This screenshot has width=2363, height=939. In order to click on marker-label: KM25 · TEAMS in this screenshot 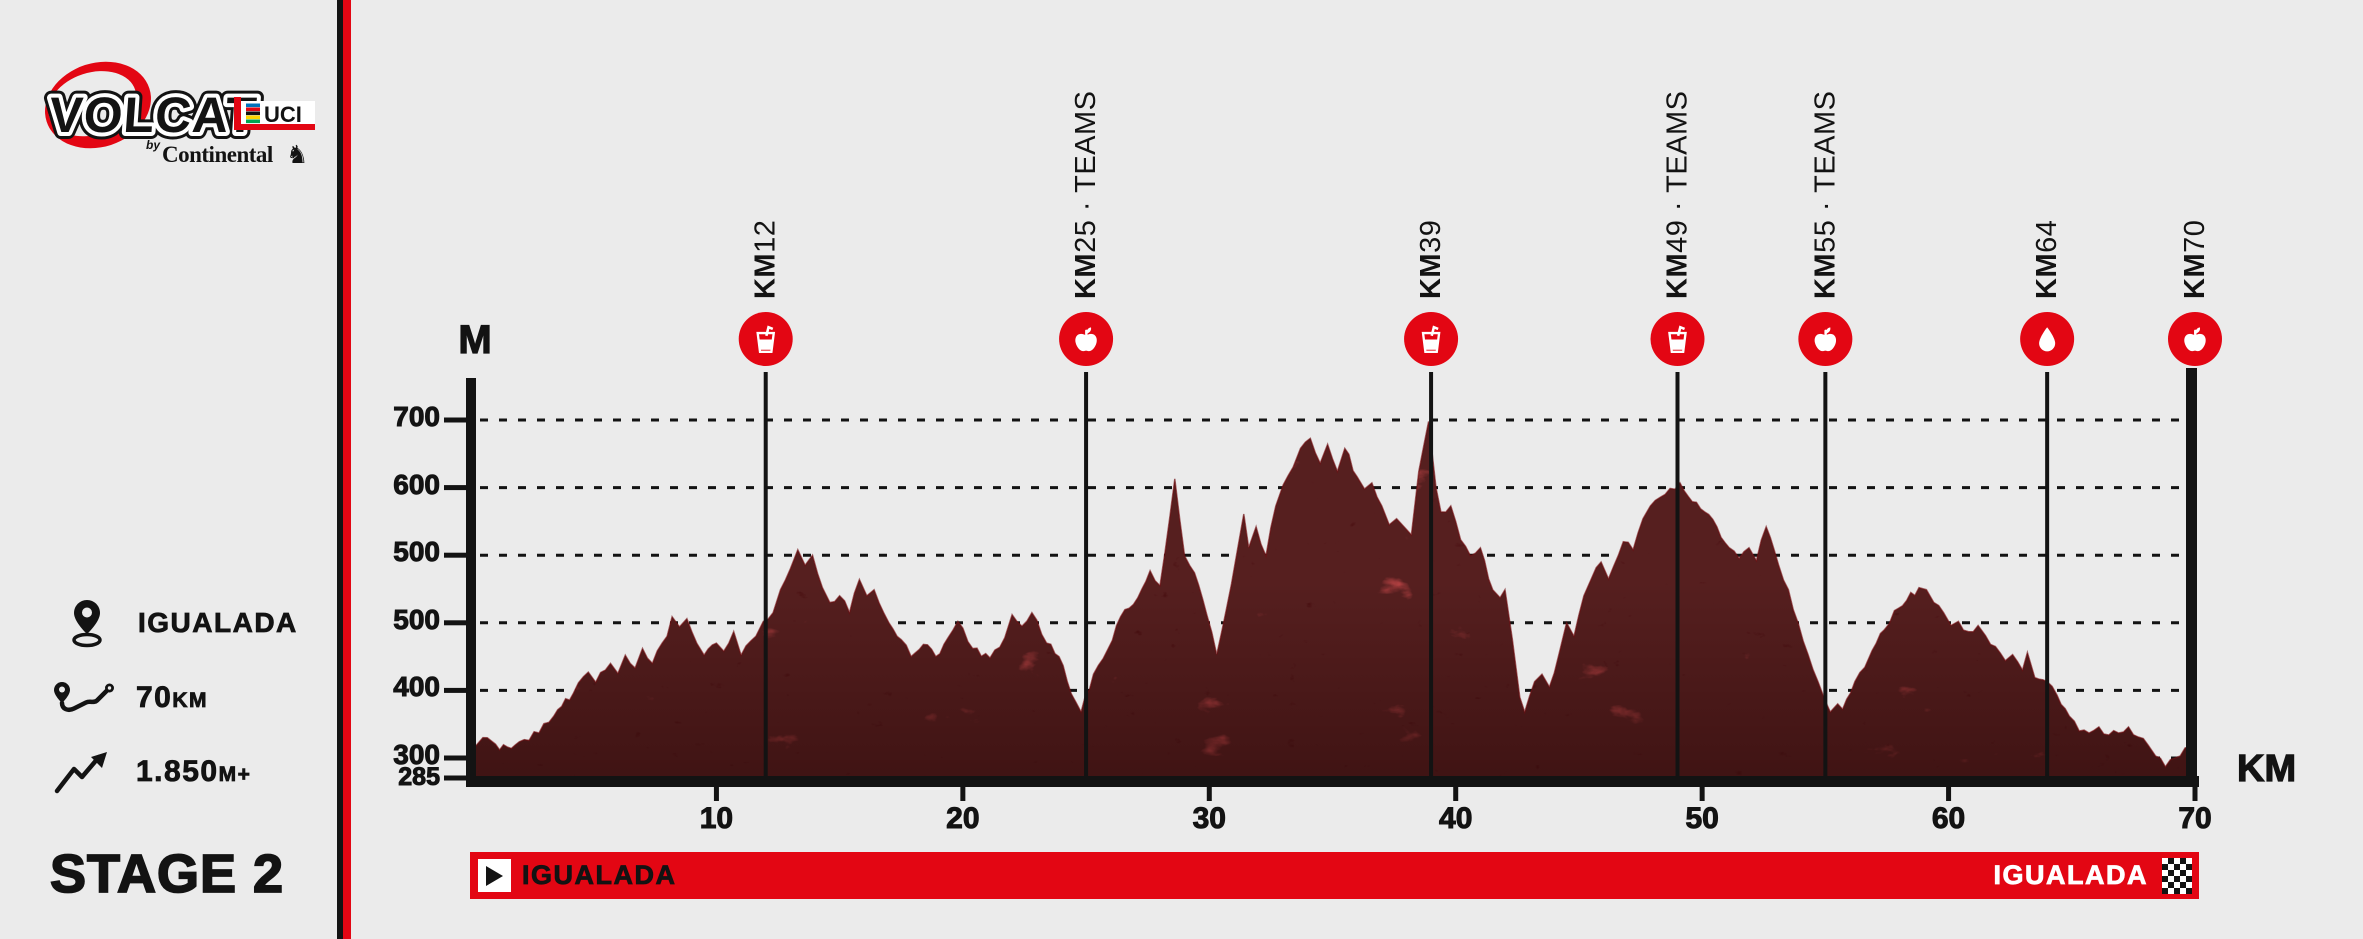, I will do `click(1086, 194)`.